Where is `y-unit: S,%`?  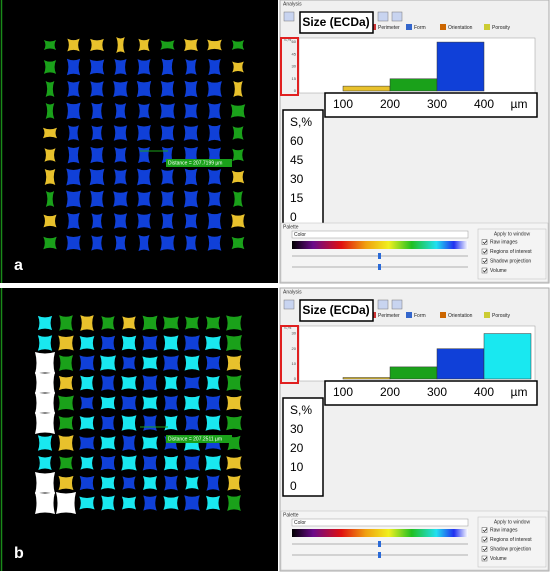
y-unit: S,% is located at coordinates (301, 410).